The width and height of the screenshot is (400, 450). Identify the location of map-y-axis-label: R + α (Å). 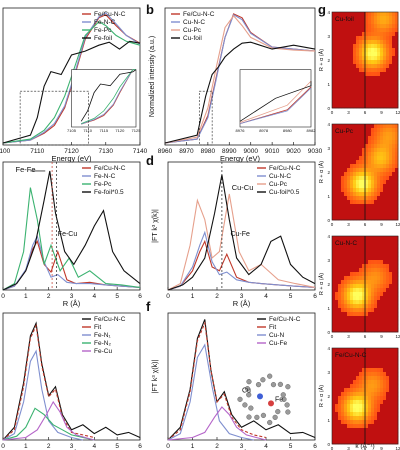
(321, 396).